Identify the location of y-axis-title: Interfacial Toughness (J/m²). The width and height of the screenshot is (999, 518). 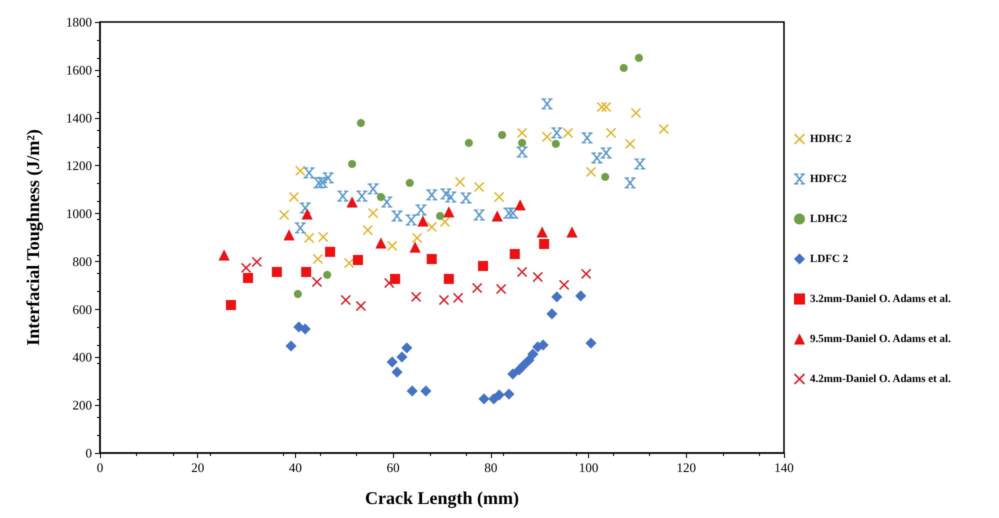
(33, 237).